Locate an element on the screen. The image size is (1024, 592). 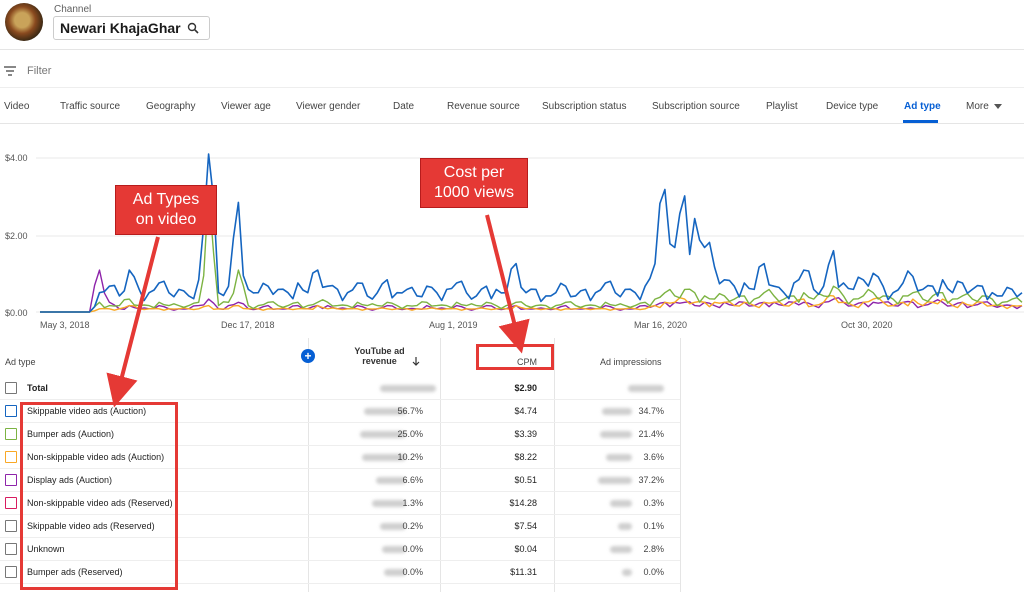
tab-traffic-source: Traffic source is located at coordinates (90, 106).